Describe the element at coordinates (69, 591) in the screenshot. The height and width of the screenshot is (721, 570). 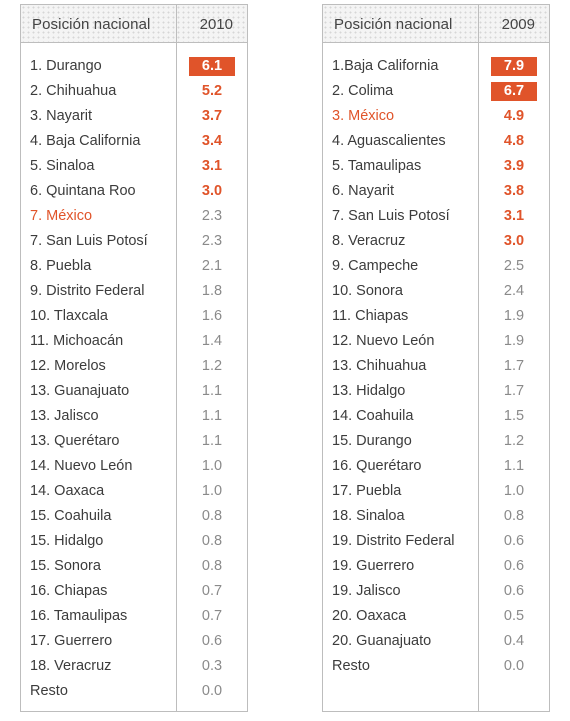
I see `state-name: 16. Chiapas` at that location.